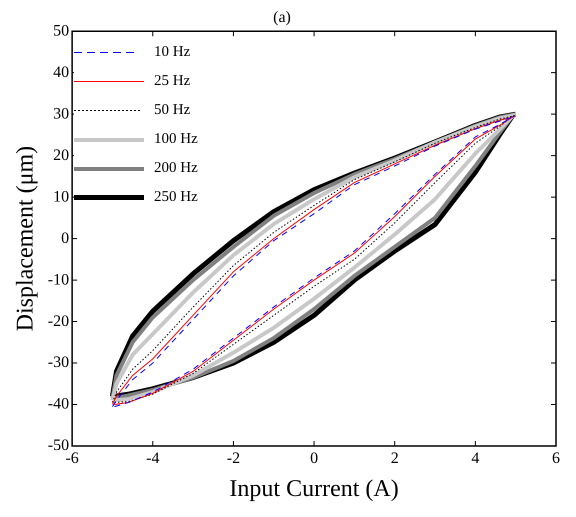 The width and height of the screenshot is (576, 517). What do you see at coordinates (25, 239) in the screenshot?
I see `y-axis-title: Displacement (μm)` at bounding box center [25, 239].